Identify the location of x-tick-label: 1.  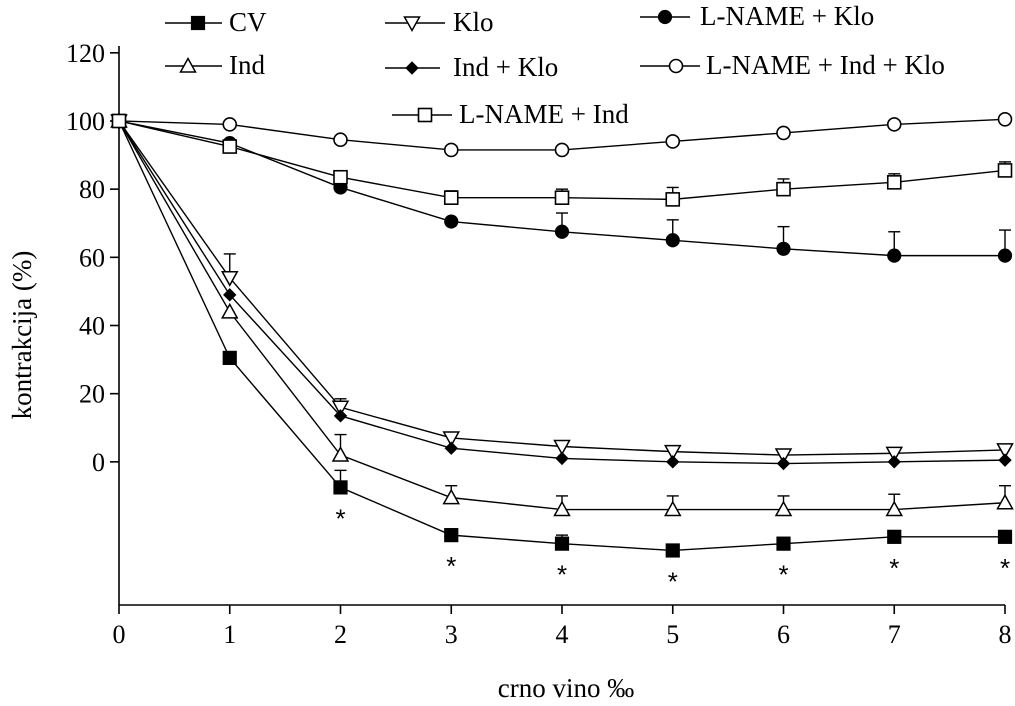
(229, 634).